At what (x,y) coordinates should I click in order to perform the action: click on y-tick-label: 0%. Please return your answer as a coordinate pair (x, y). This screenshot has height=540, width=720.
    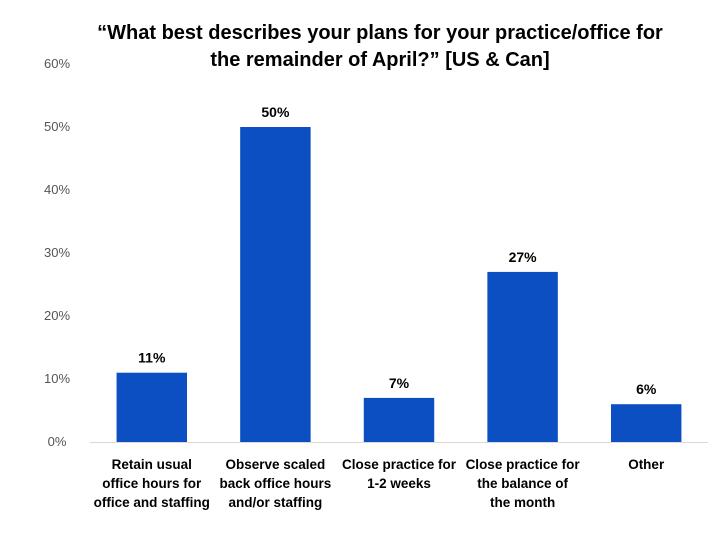
    Looking at the image, I should click on (57, 441).